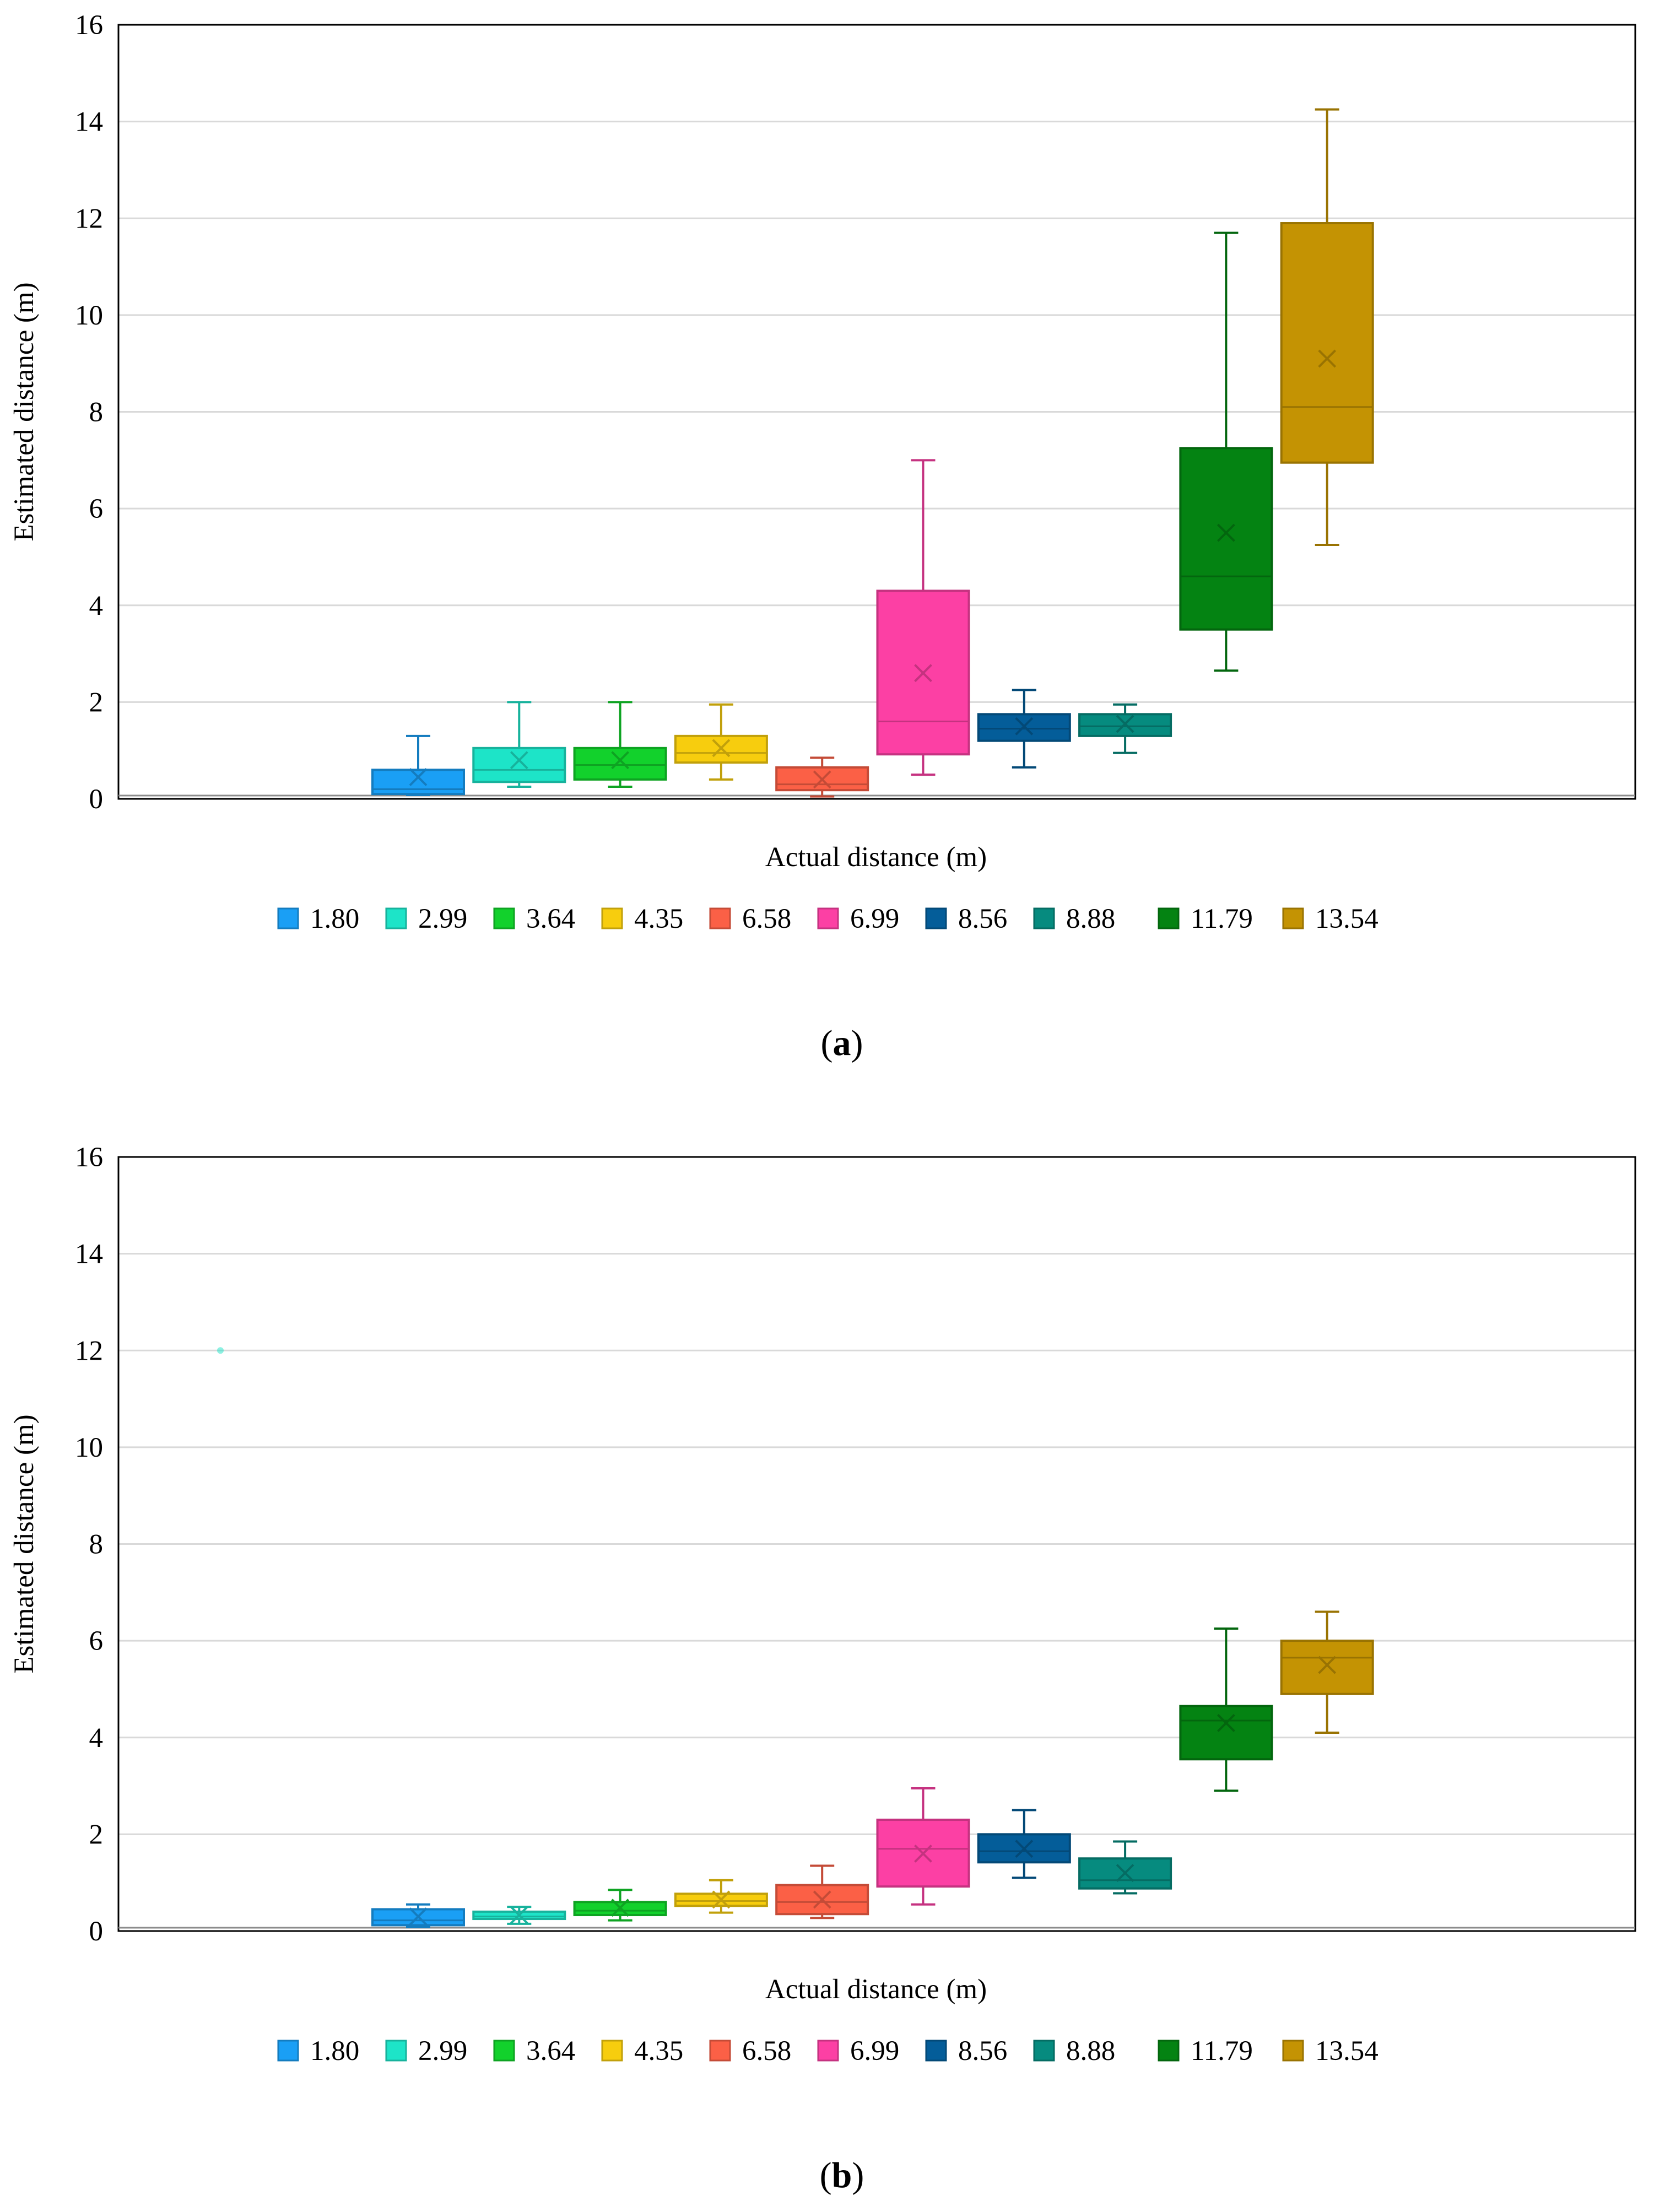 Image resolution: width=1665 pixels, height=2212 pixels. I want to click on caption-letter: b, so click(842, 2175).